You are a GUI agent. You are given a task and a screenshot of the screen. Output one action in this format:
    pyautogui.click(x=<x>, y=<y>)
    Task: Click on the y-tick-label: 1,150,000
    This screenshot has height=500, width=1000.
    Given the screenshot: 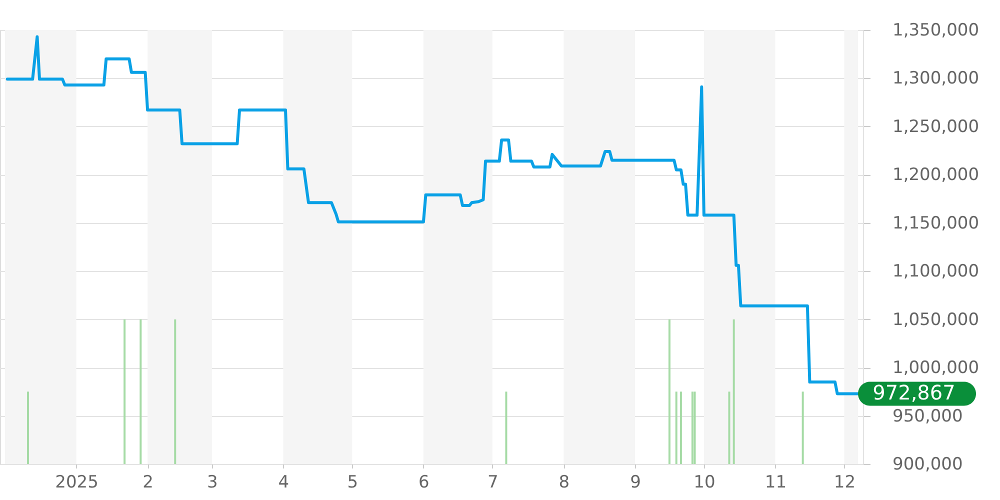 What is the action you would take?
    pyautogui.click(x=936, y=223)
    